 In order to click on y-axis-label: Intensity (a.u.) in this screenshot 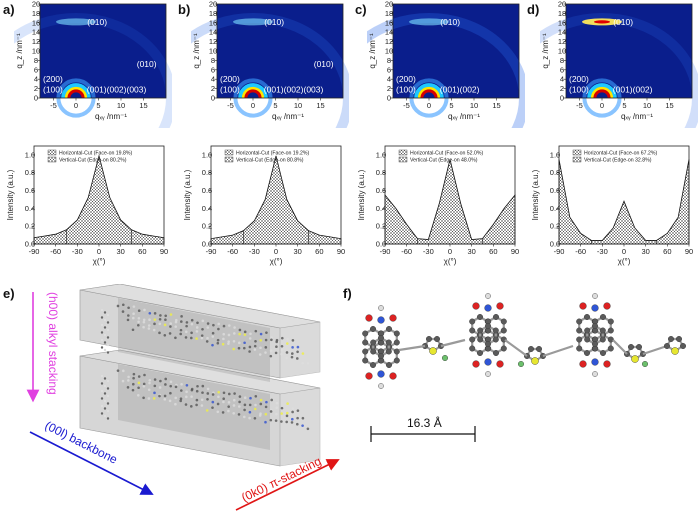, I will do `click(361, 194)`.